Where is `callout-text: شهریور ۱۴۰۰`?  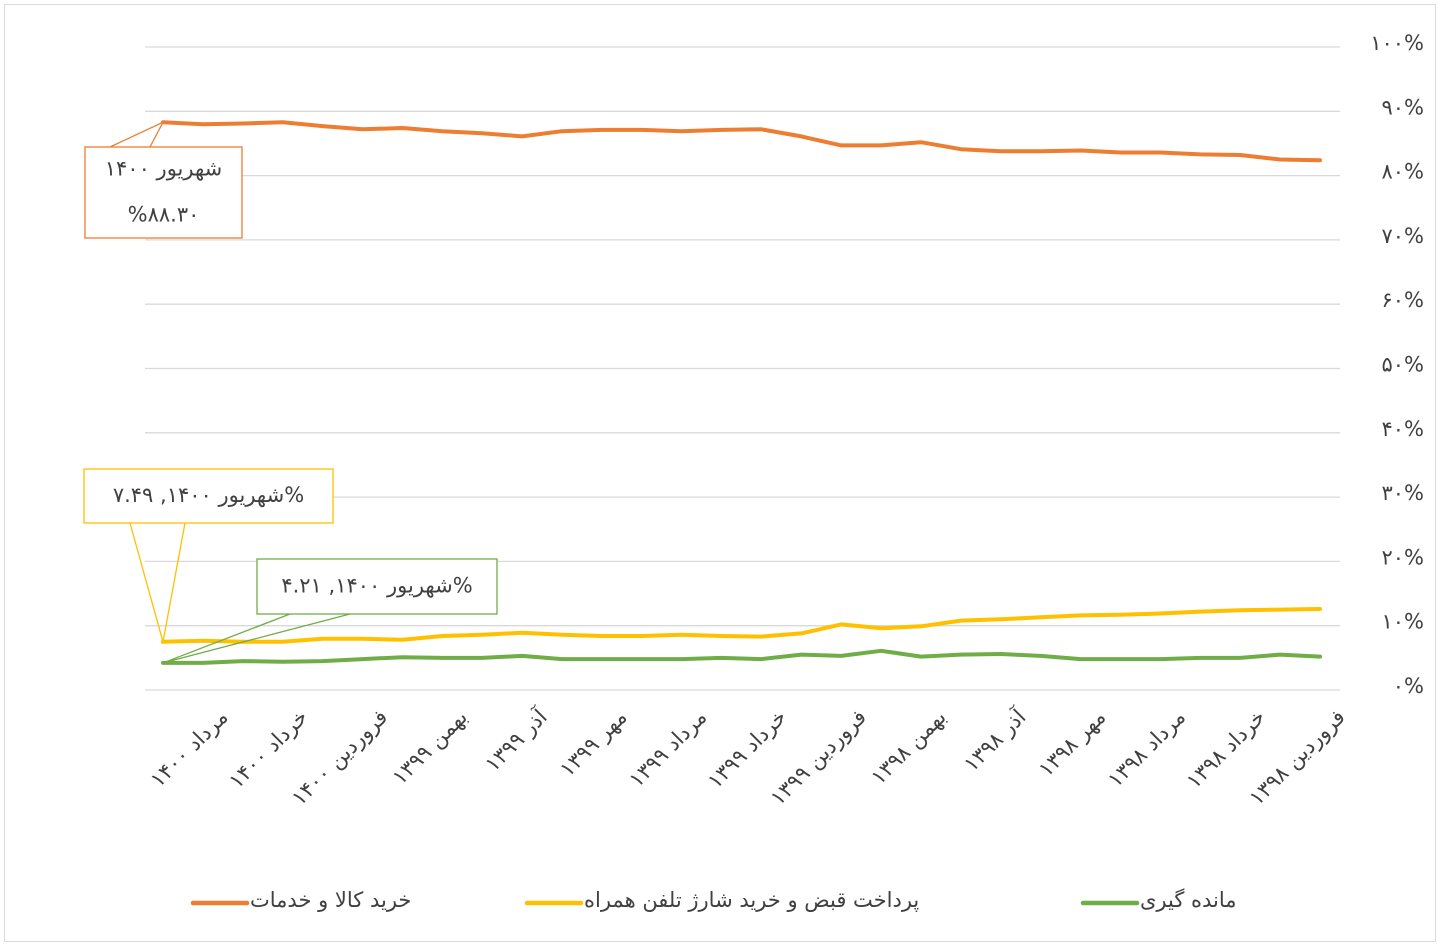 callout-text: شهریور ۱۴۰۰ is located at coordinates (164, 169).